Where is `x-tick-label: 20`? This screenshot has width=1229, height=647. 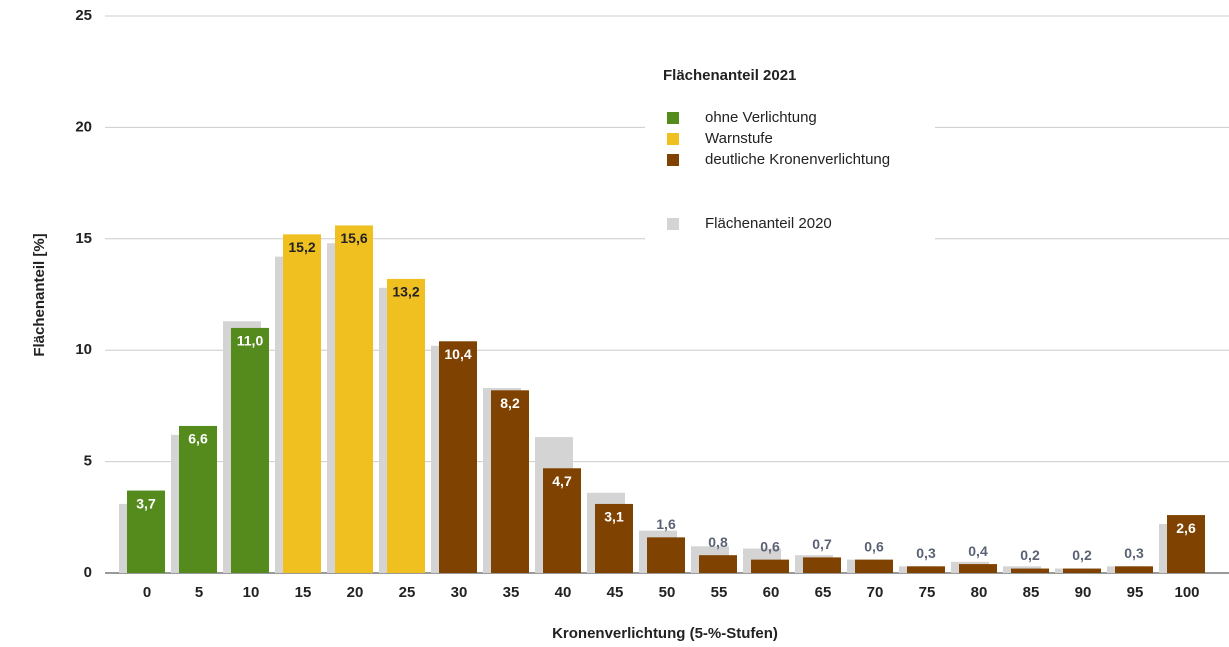 x-tick-label: 20 is located at coordinates (355, 592).